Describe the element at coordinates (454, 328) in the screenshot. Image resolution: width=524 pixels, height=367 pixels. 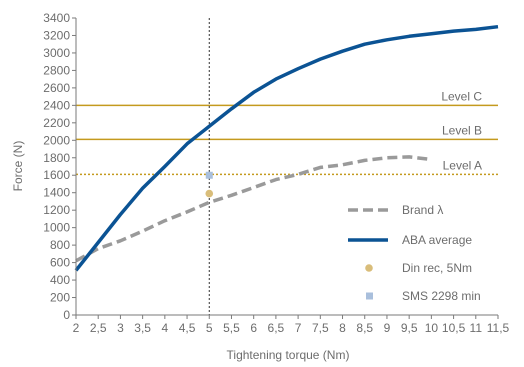
I see `x-tick-label: 10,5` at that location.